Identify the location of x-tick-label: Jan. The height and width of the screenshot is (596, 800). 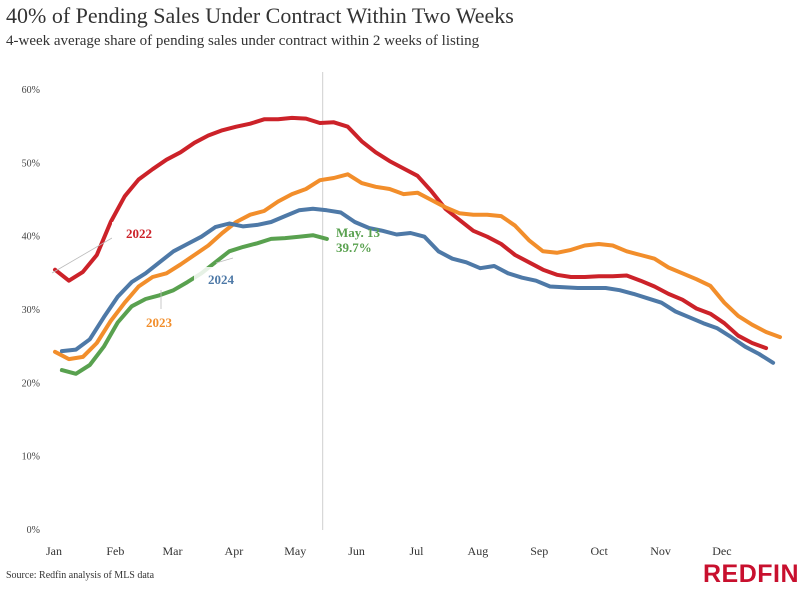
(54, 551).